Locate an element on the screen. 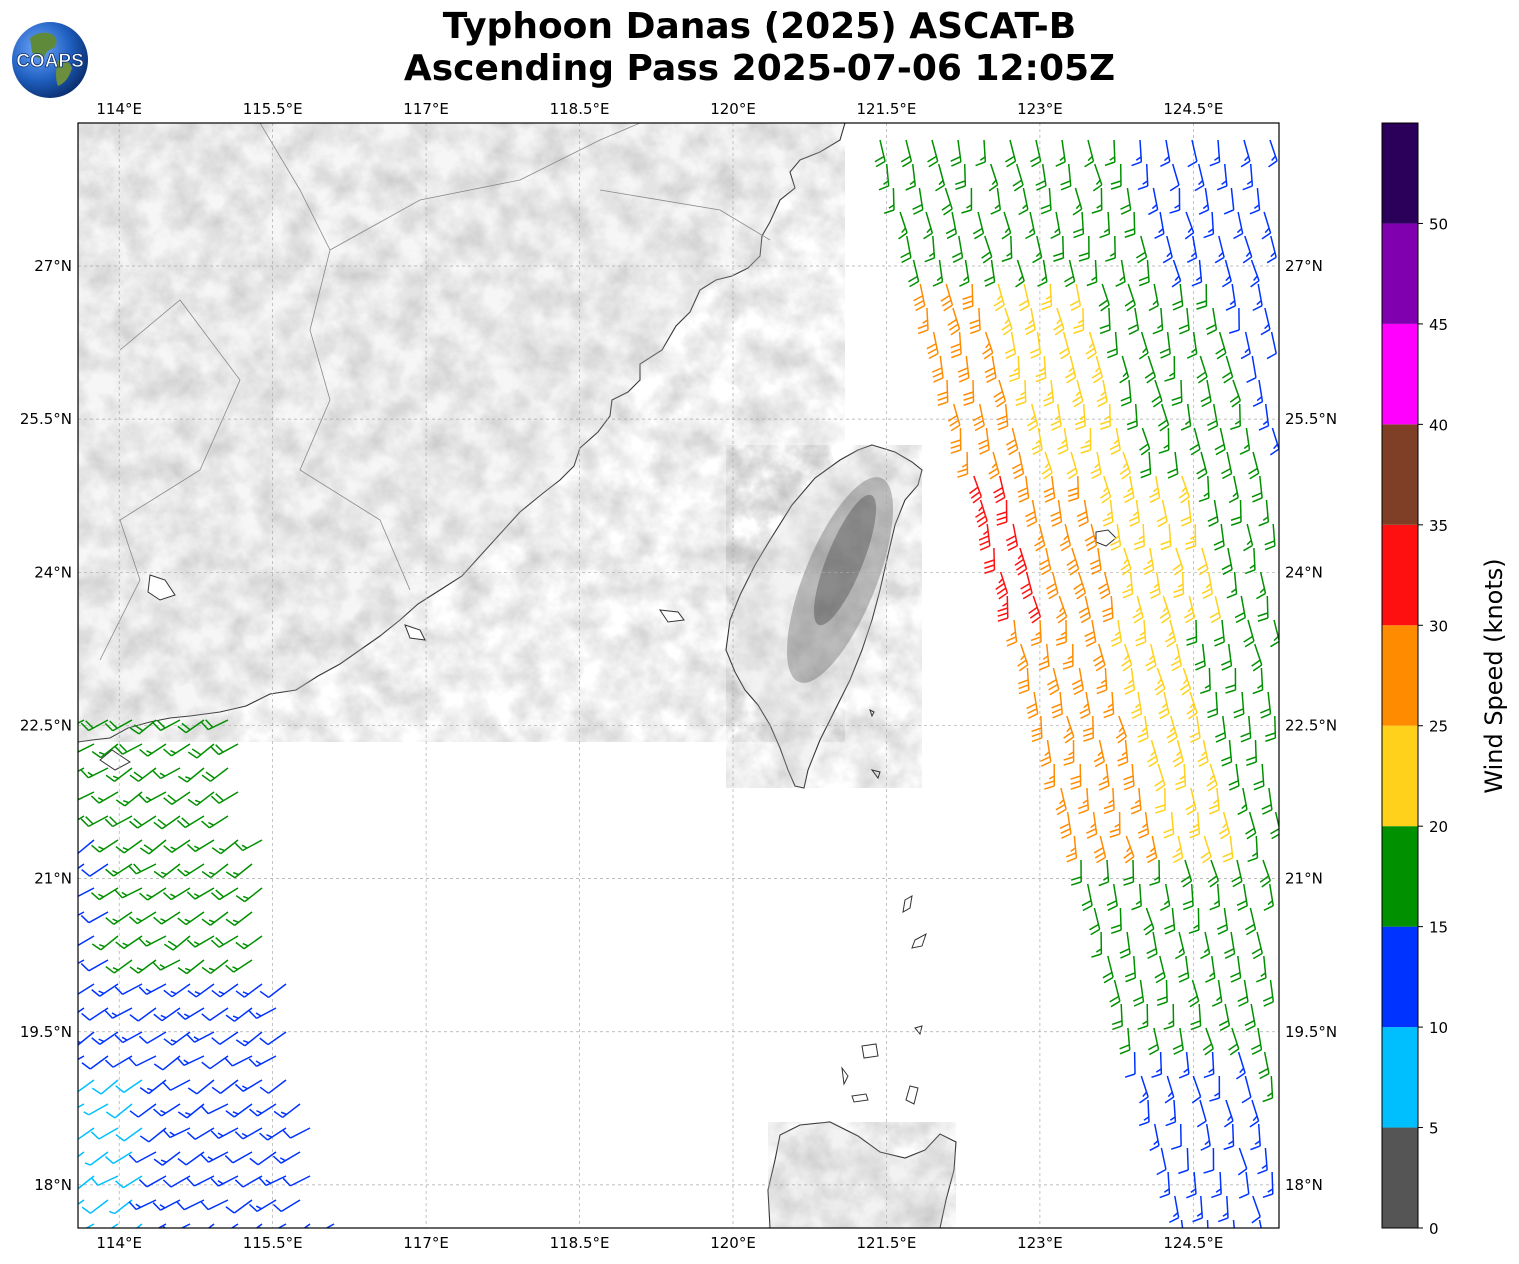  lon-tick-label-bottom: 121.5°E is located at coordinates (886, 1243).